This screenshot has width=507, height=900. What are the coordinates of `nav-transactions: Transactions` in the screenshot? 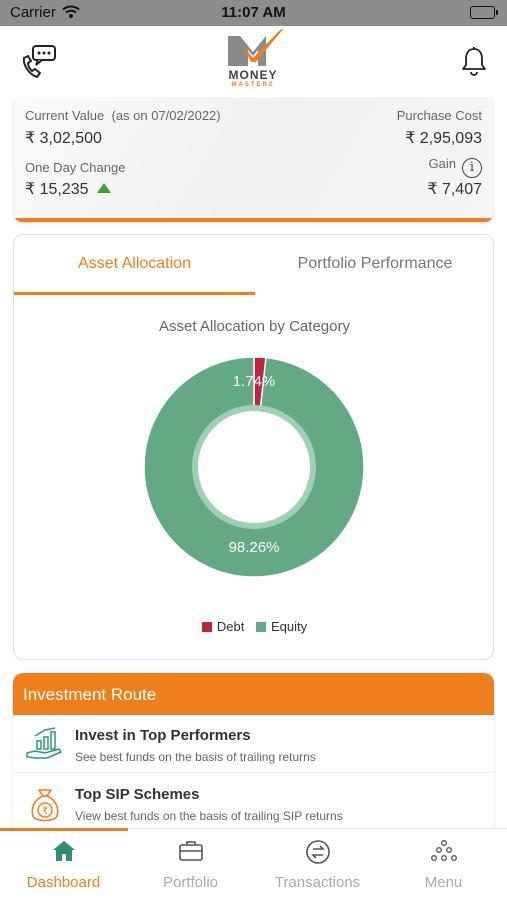 It's located at (317, 864).